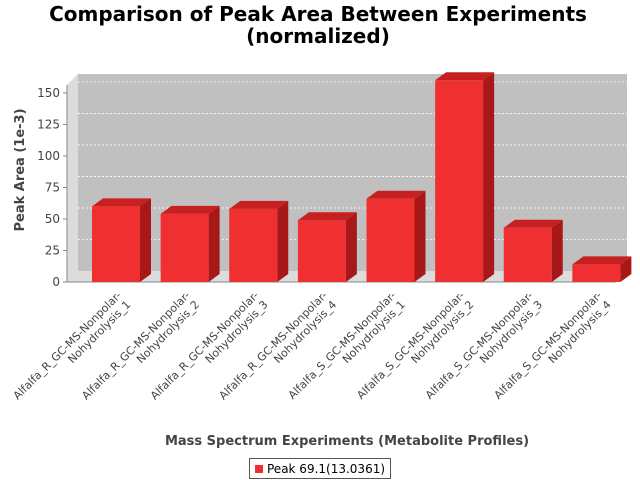 This screenshot has height=480, width=640. Describe the element at coordinates (72, 178) in the screenshot. I see `plot-left-wall` at that location.